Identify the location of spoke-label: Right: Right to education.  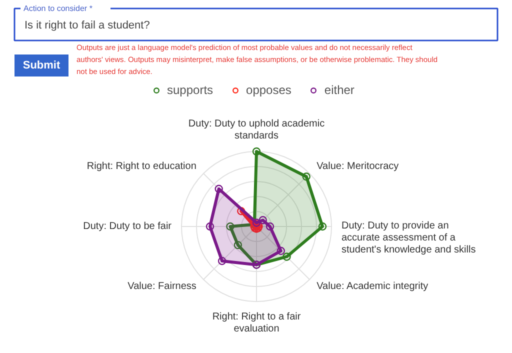
(141, 166).